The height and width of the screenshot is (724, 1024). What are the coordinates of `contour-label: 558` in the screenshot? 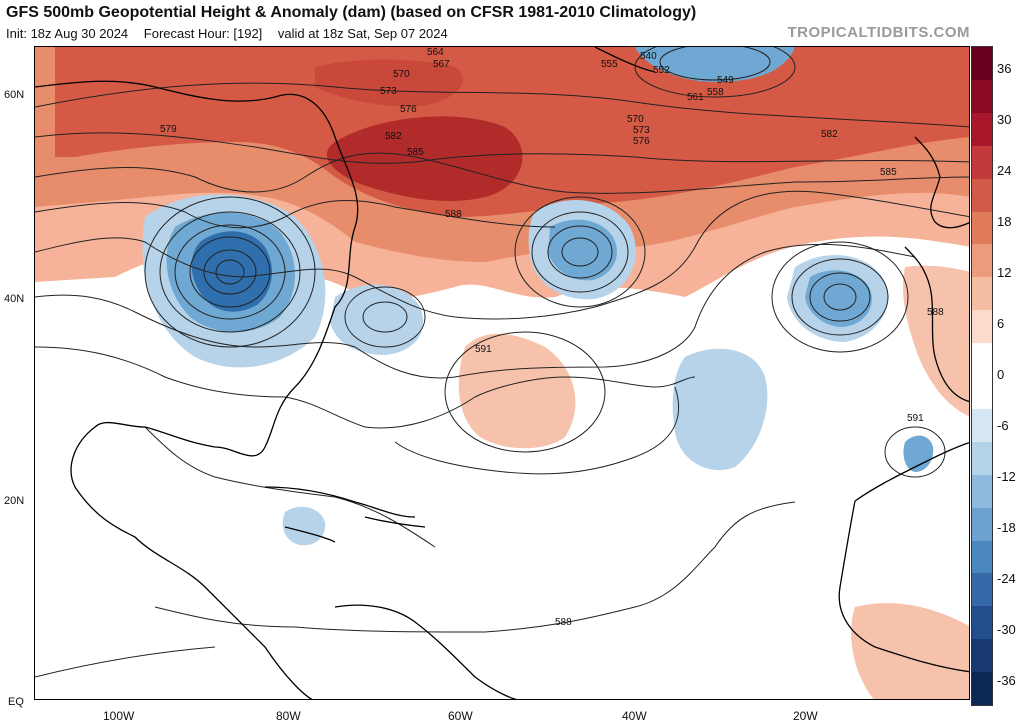 It's located at (715, 92).